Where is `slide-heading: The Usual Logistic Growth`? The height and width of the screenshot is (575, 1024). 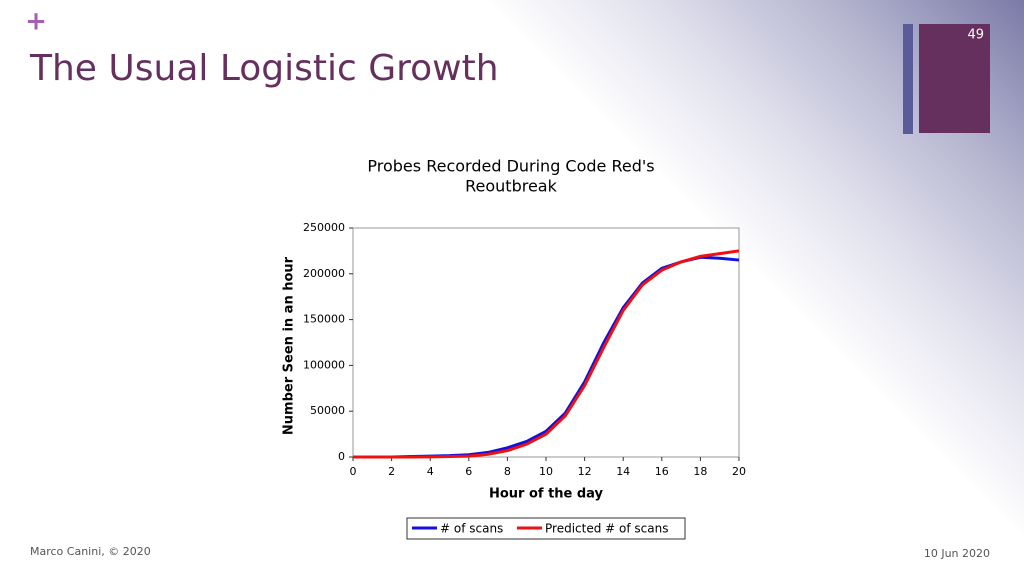 slide-heading: The Usual Logistic Growth is located at coordinates (264, 68).